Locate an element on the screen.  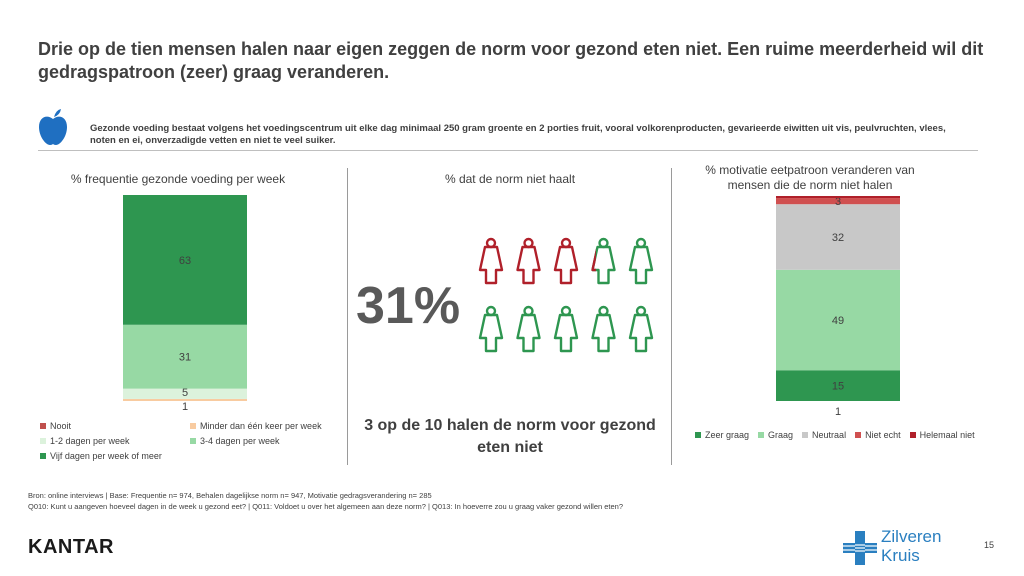
legend-item: Vijf dagen per week of meer is located at coordinates (101, 456).